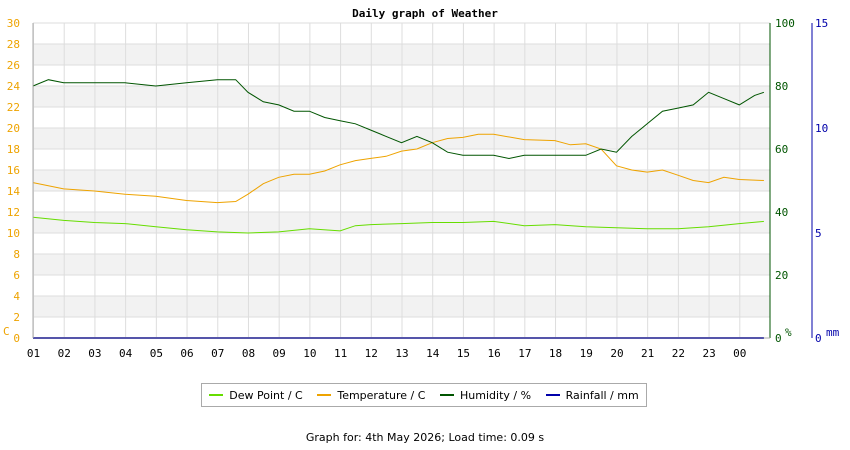  Describe the element at coordinates (781, 86) in the screenshot. I see `right-tick-label-humidity: 80` at that location.